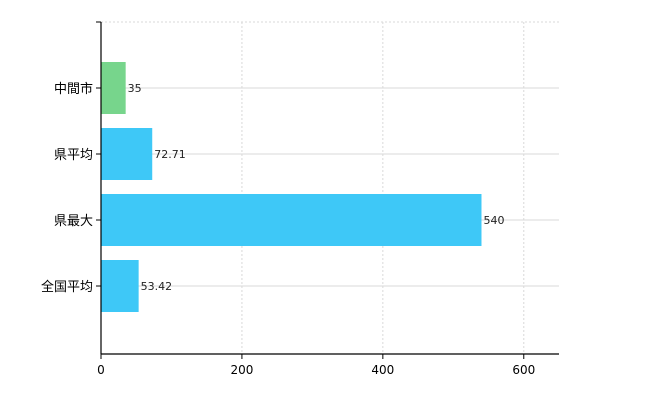 This screenshot has height=400, width=650. I want to click on data-label-1: 72.71, so click(170, 154).